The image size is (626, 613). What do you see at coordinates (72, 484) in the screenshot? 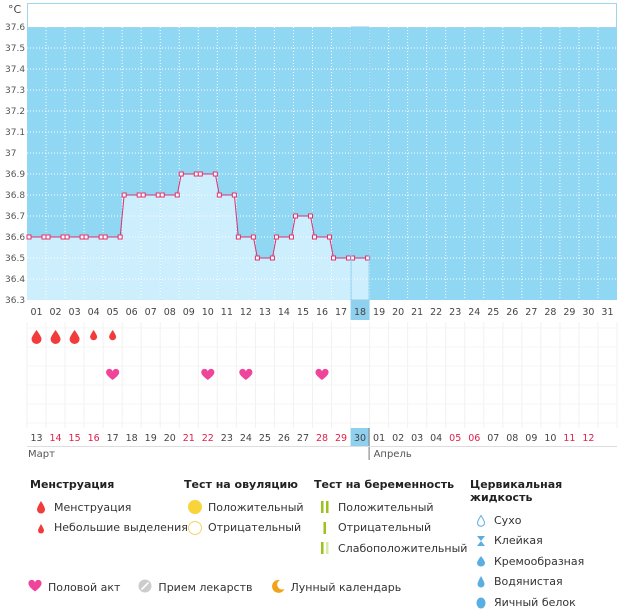
I see `legend-menstruation-title: Менструация` at bounding box center [72, 484].